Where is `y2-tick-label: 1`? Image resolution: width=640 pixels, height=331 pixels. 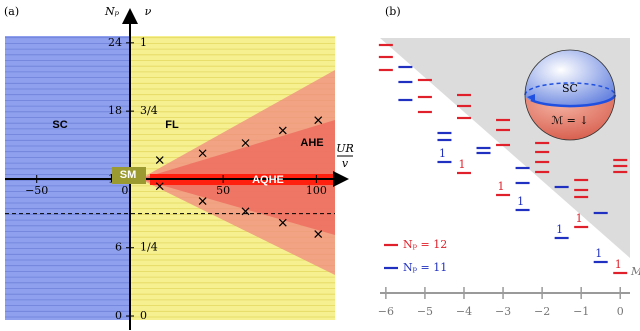
y2-tick-label: 1 is located at coordinates (143, 42).